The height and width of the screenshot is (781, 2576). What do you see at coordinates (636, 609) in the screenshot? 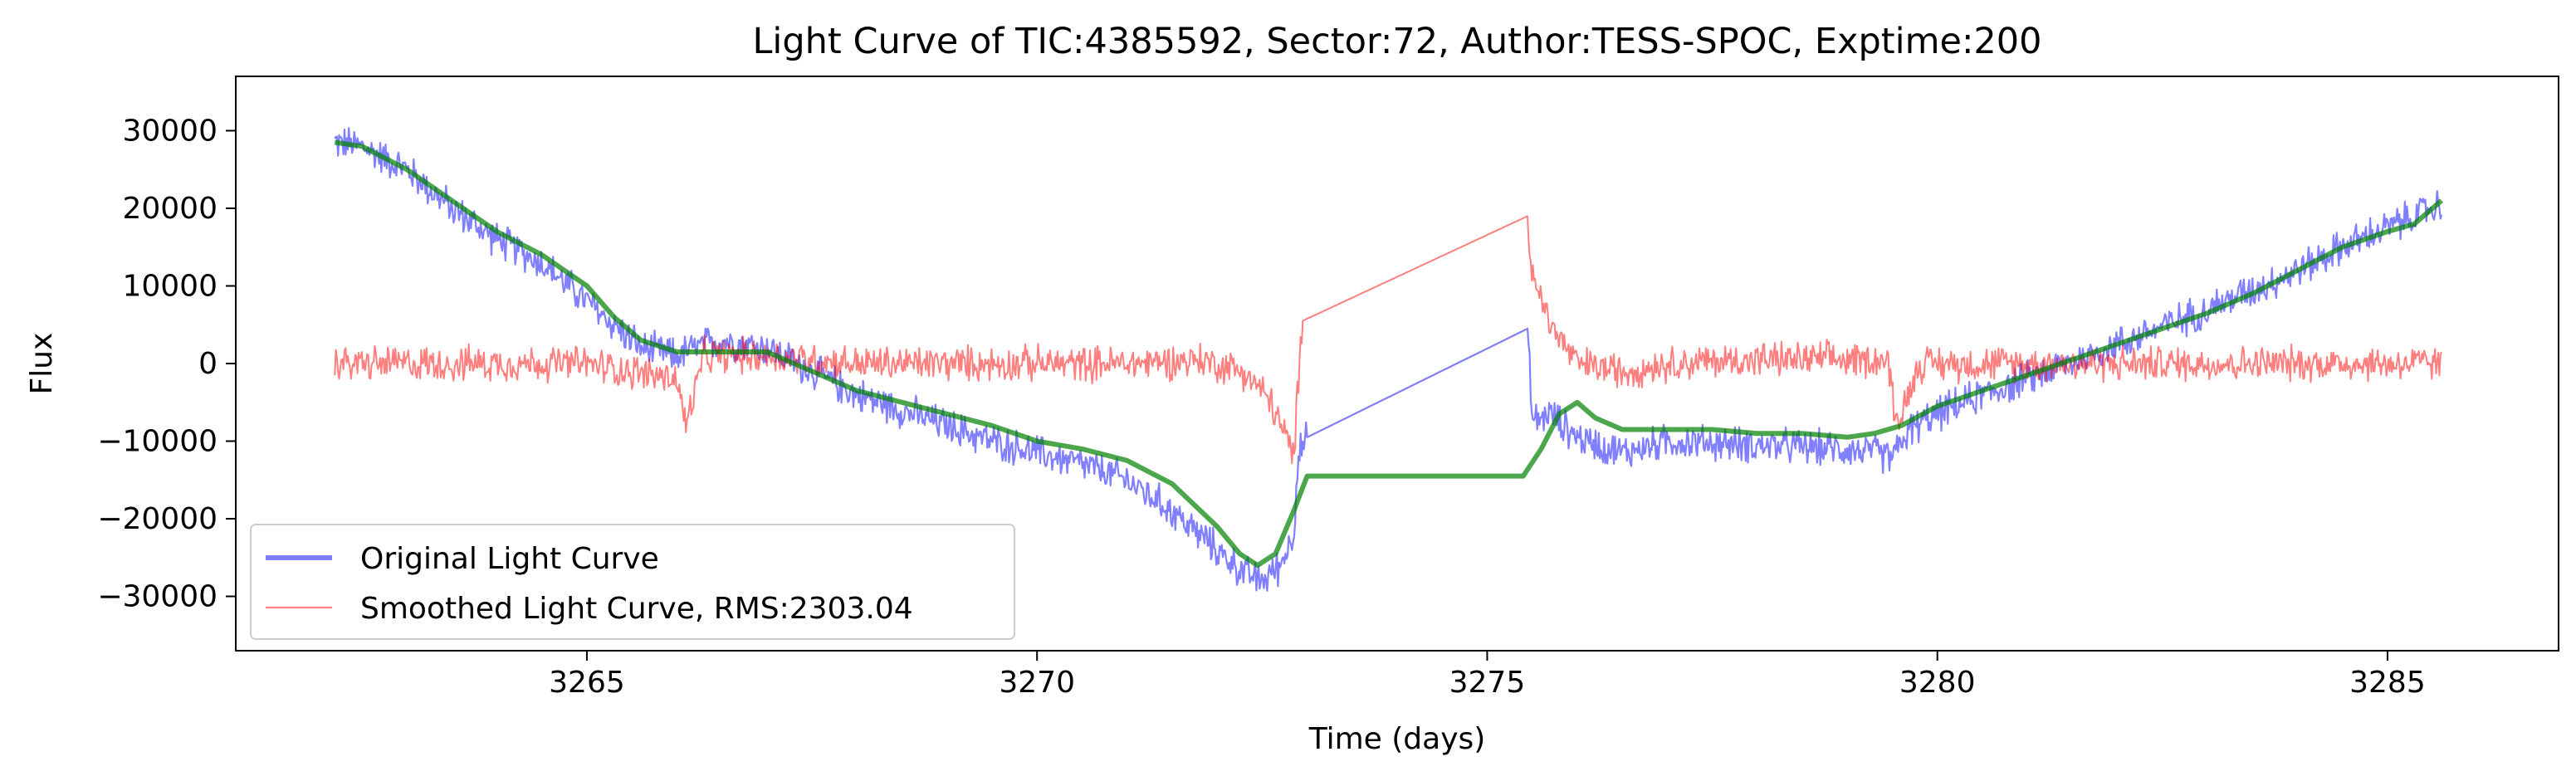
I see `legend-label-smoothed: Smoothed Light Curve, RMS:2303.04` at bounding box center [636, 609].